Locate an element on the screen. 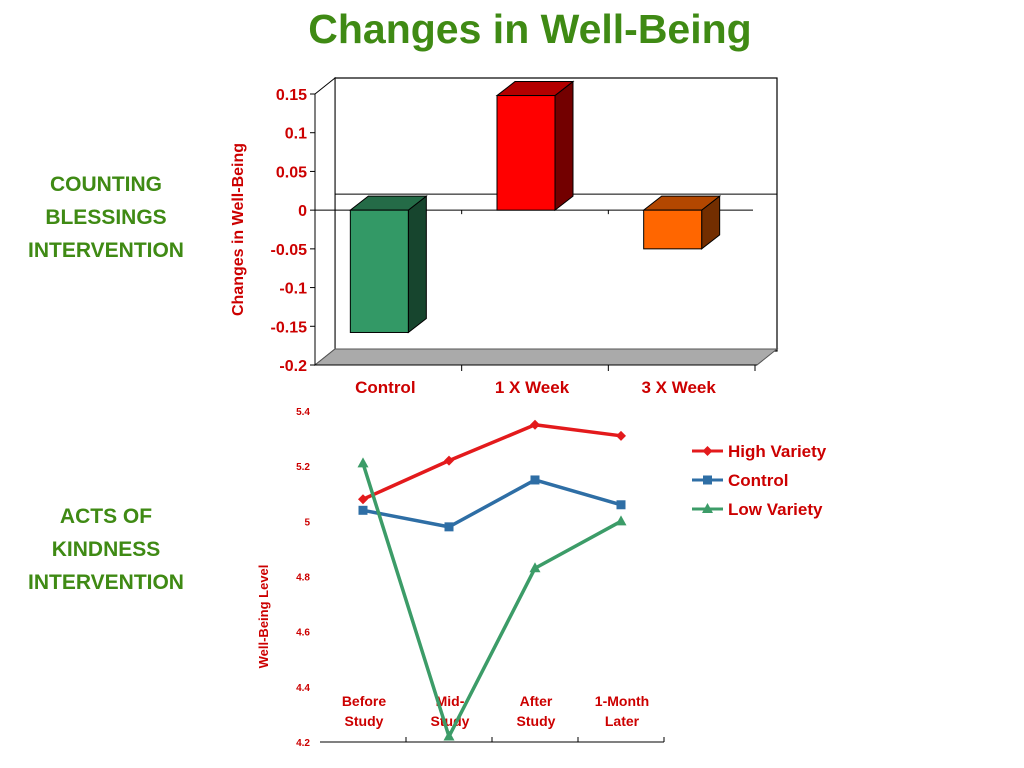 This screenshot has width=1024, height=768. y-tick-label: 0.15 is located at coordinates (291, 95).